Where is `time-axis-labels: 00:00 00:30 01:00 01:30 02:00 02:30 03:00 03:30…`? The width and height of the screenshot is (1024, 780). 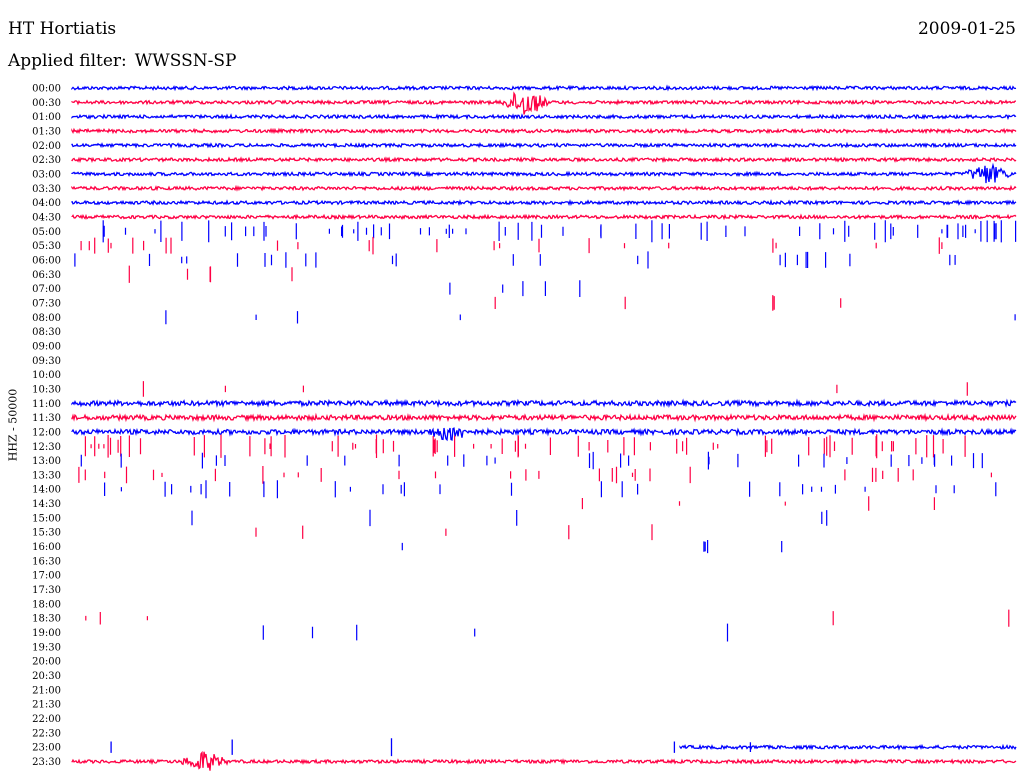 time-axis-labels: 00:00 00:30 01:00 01:30 02:00 02:30 03:00 03:30… is located at coordinates (46, 426).